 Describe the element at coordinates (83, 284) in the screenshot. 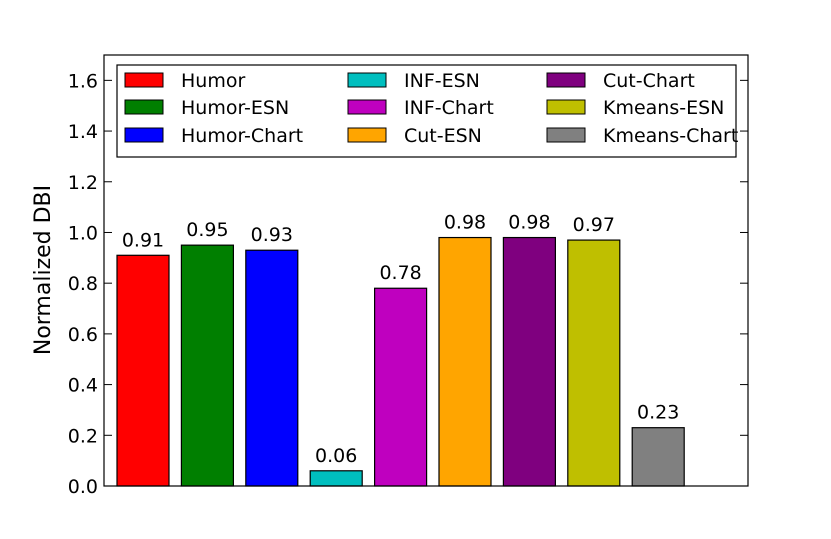

I see `y-tick-label: 0.8` at that location.